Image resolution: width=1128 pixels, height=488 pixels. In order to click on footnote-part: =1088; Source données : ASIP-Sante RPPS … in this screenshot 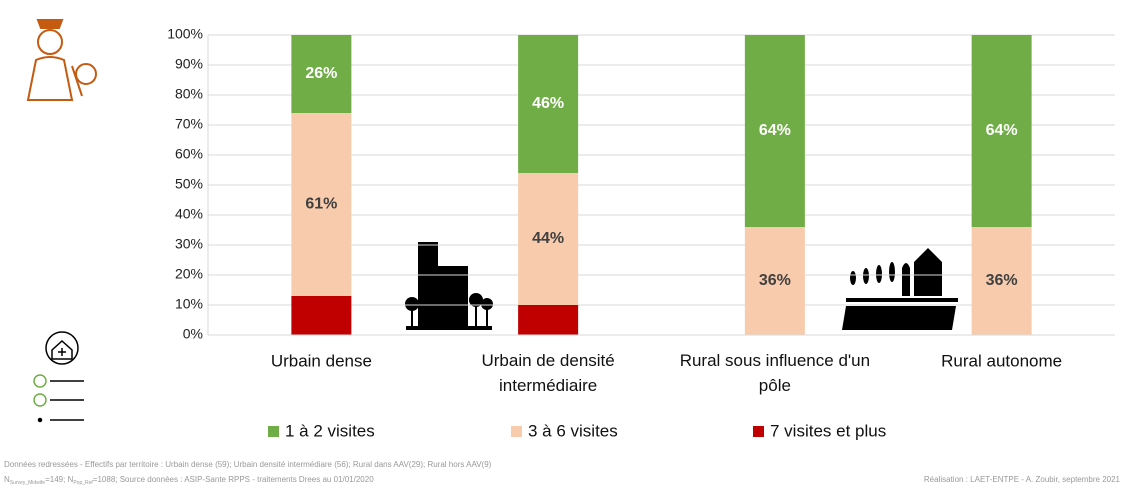, I will do `click(233, 479)`.